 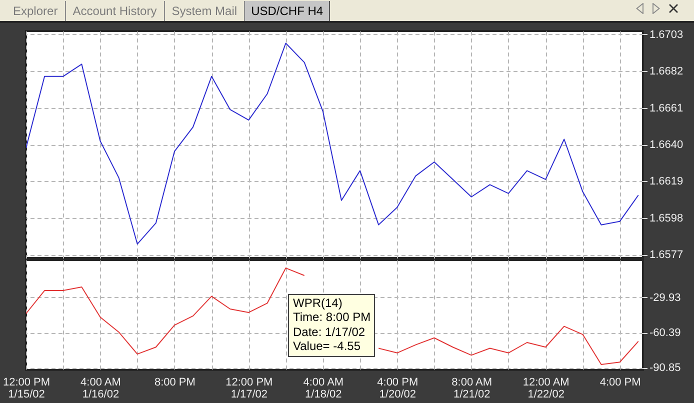 What do you see at coordinates (667, 218) in the screenshot?
I see `y-tick-label: 1.6598` at bounding box center [667, 218].